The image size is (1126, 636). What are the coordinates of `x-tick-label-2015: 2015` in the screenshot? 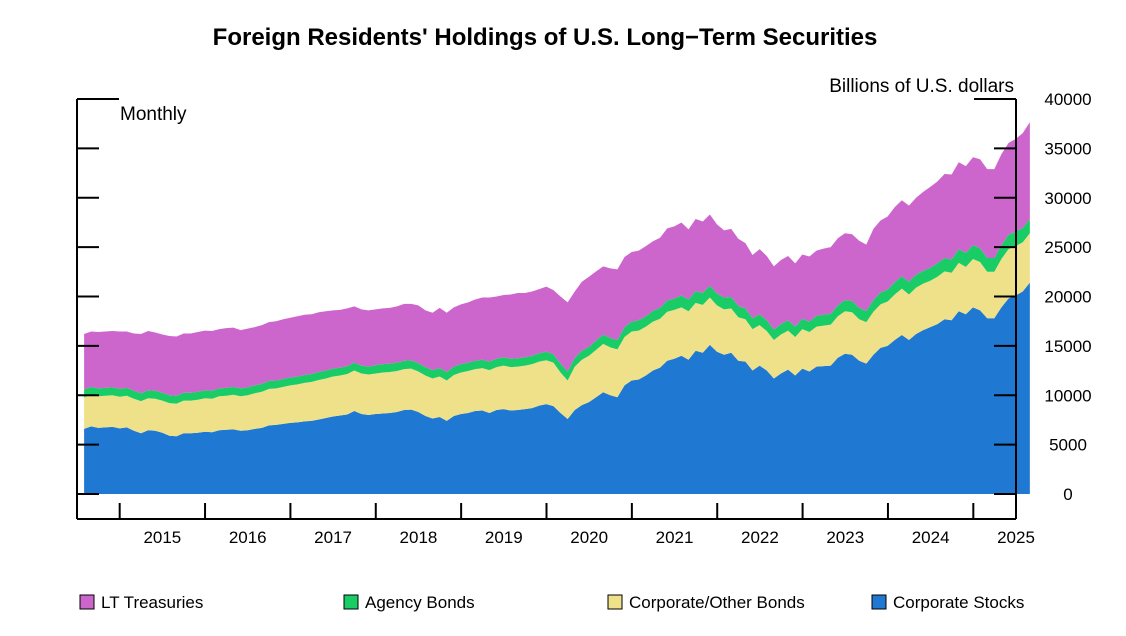 It's located at (162, 537).